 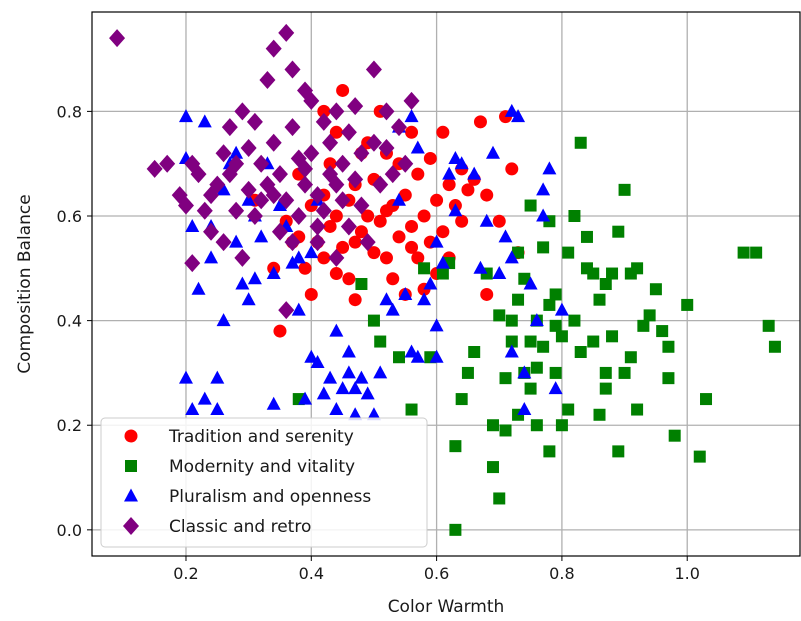 What do you see at coordinates (261, 437) in the screenshot?
I see `legend-label: Tradition and serenity` at bounding box center [261, 437].